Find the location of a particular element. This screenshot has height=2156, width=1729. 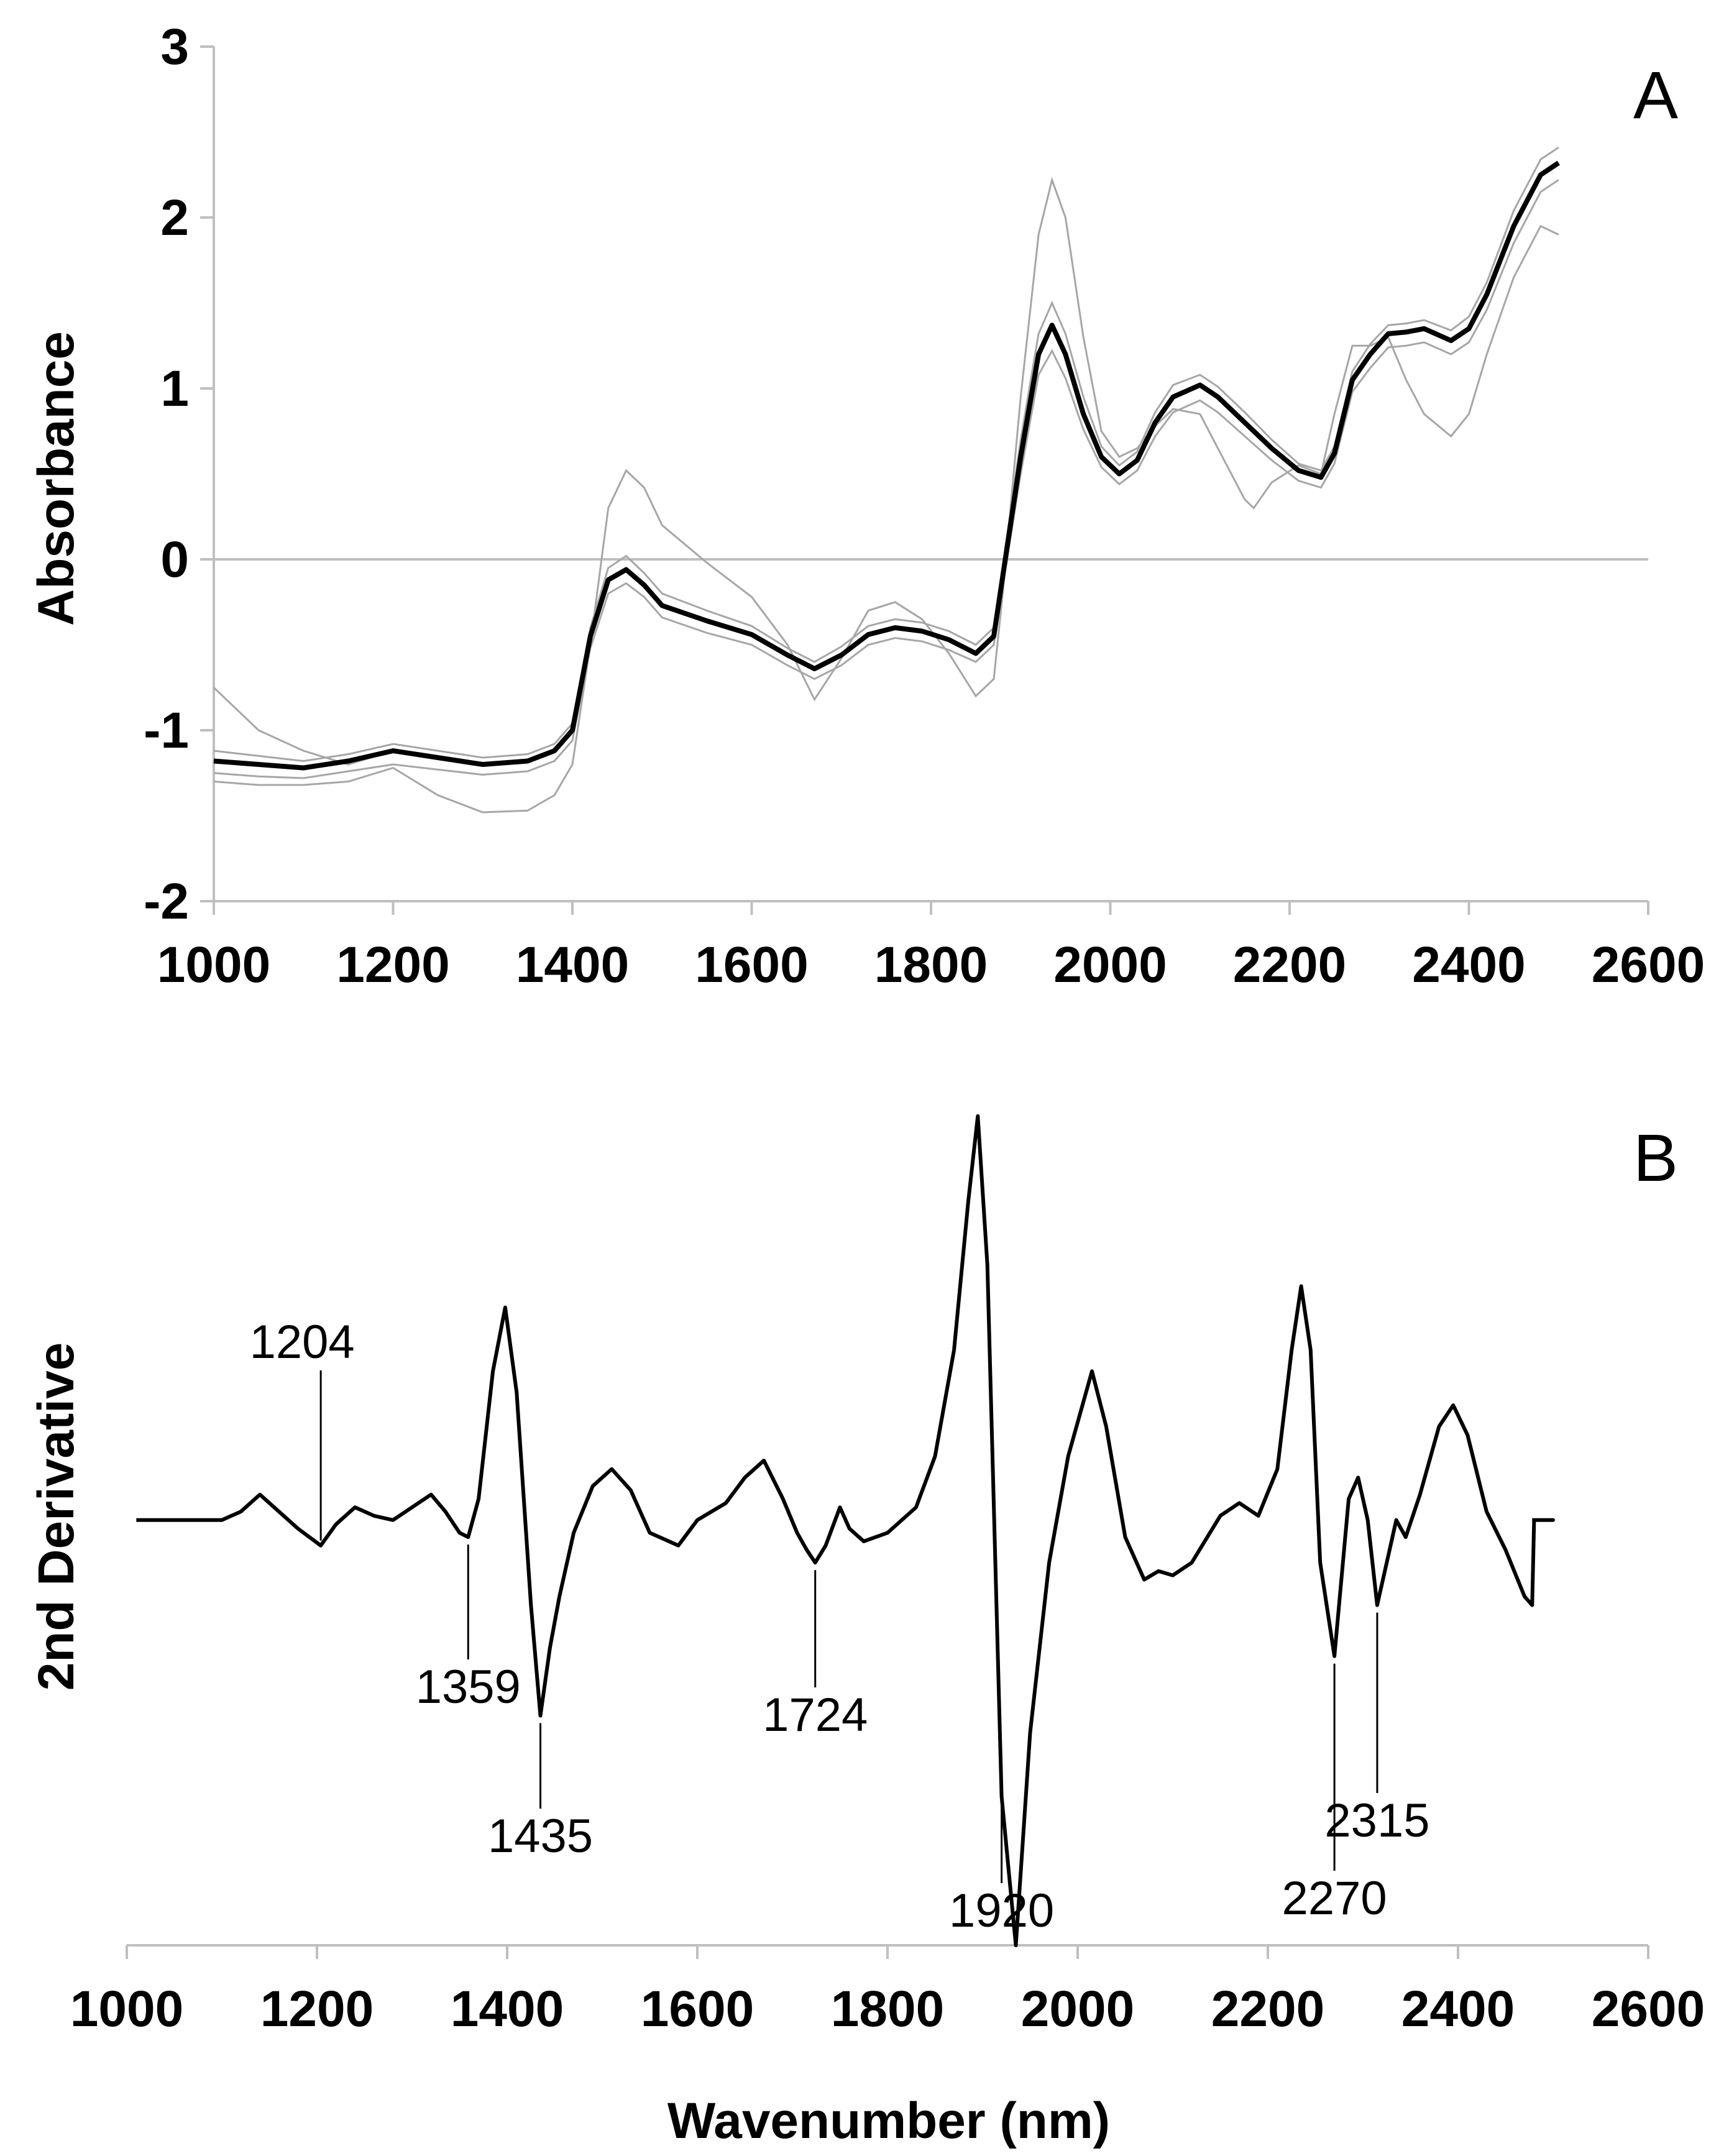

panel-b-x-tick-label: 1200 is located at coordinates (317, 2009).